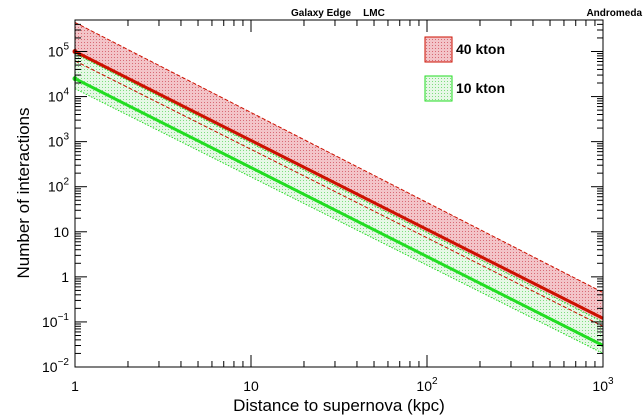  Describe the element at coordinates (59, 51) in the screenshot. I see `y-tick-label: 10⁵` at that location.